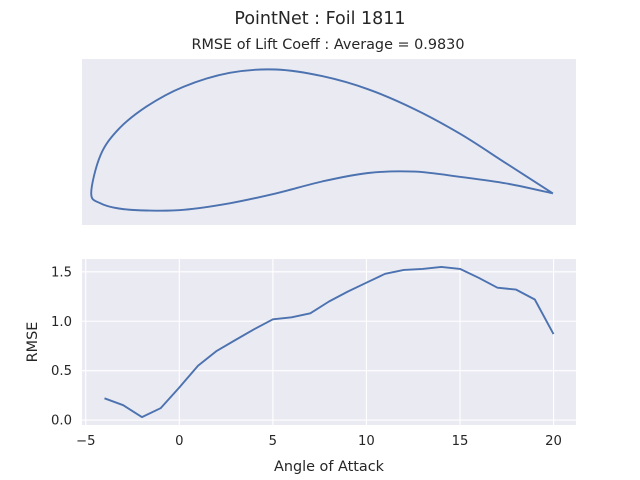  What do you see at coordinates (460, 441) in the screenshot?
I see `x-tick-label: 15` at bounding box center [460, 441].